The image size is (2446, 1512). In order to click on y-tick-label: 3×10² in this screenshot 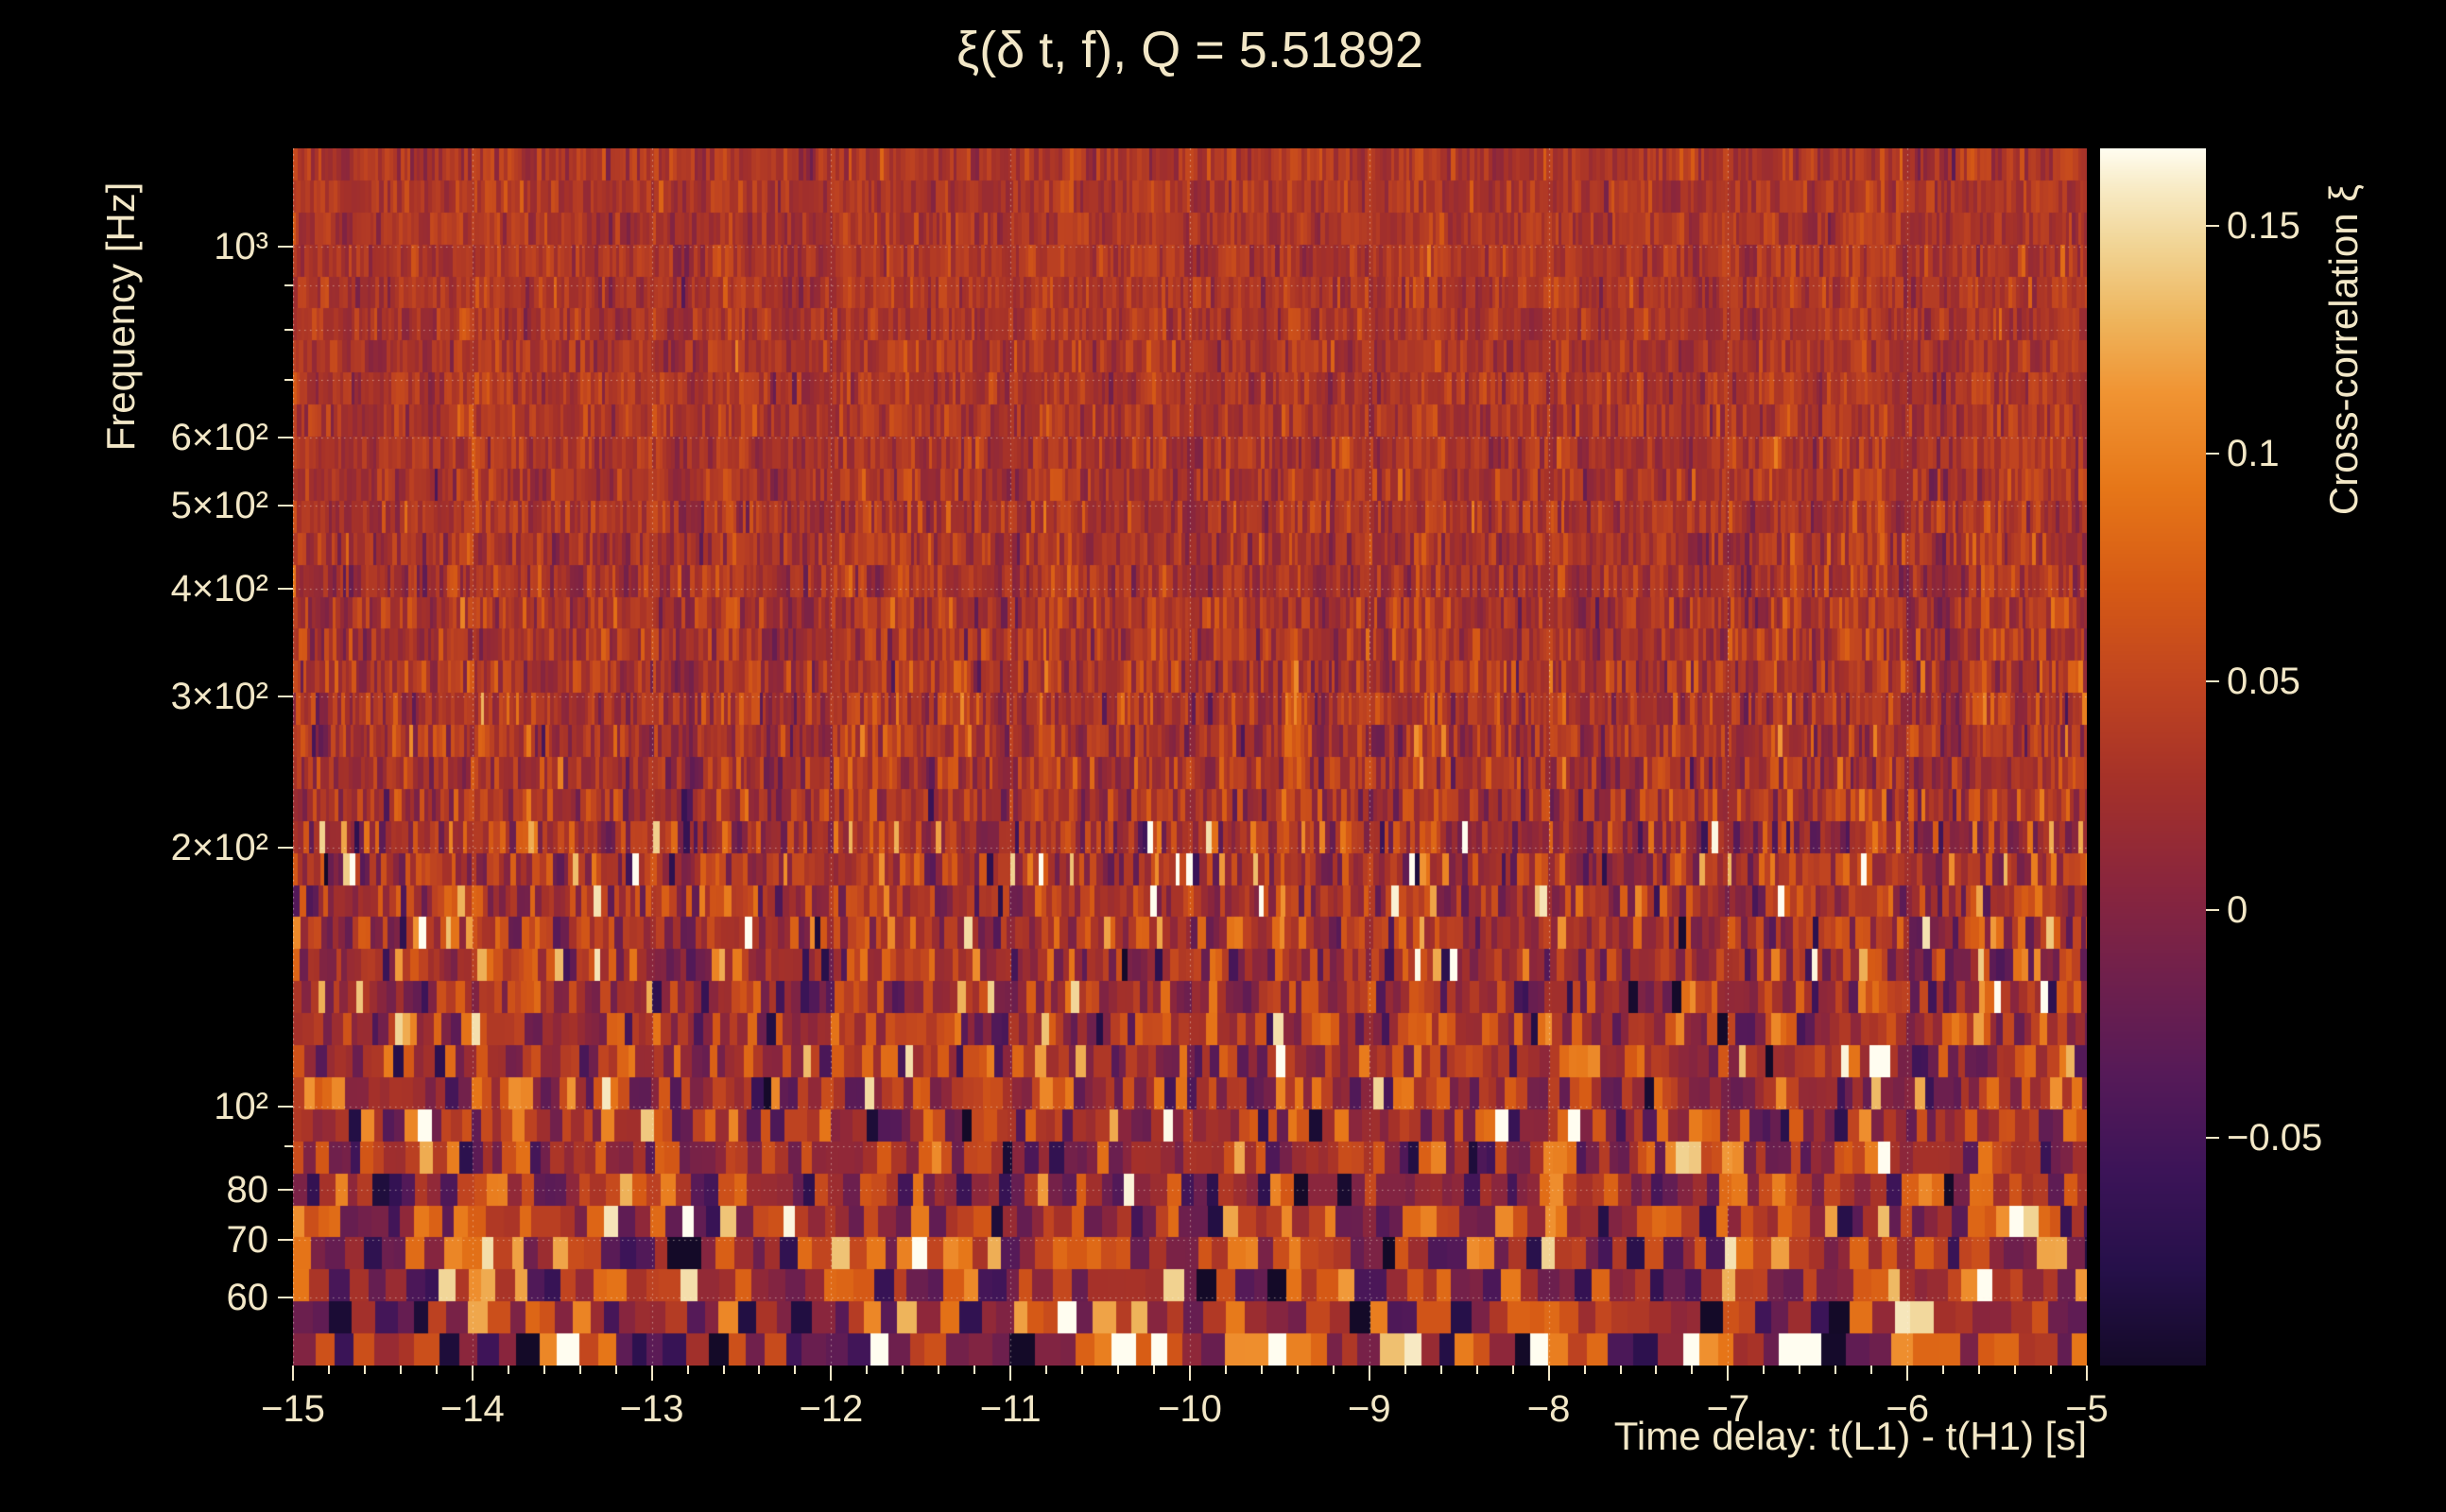, I will do `click(219, 696)`.